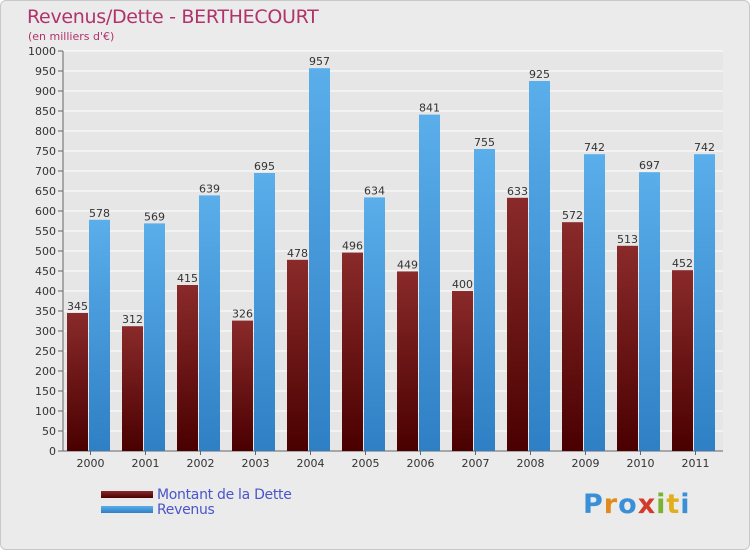 The width and height of the screenshot is (750, 550). I want to click on chart-subtitle: (en milliers d'€), so click(71, 36).